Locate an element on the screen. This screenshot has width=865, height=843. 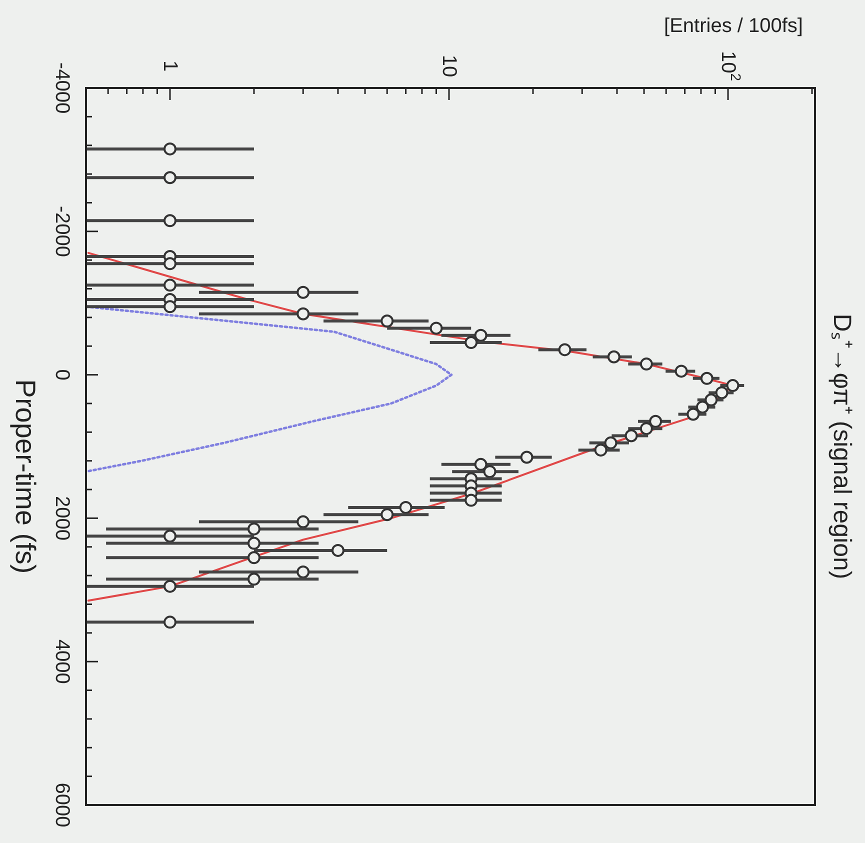
x-axis-title: [Entries / 100fs] is located at coordinates (733, 26).